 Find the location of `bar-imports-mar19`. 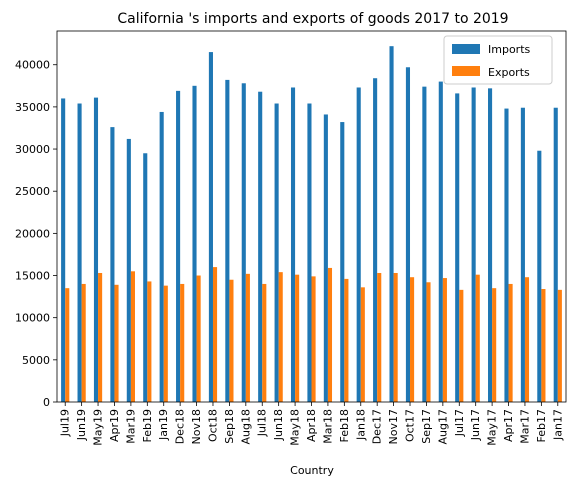

bar-imports-mar19 is located at coordinates (128, 270).